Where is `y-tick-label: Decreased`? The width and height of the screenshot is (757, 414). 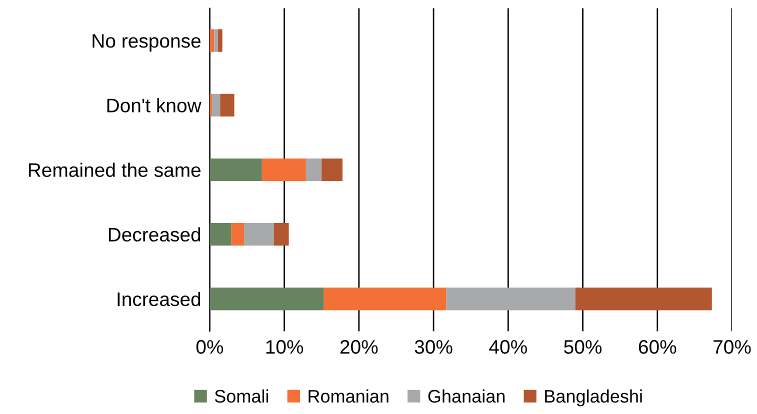 y-tick-label: Decreased is located at coordinates (154, 234).